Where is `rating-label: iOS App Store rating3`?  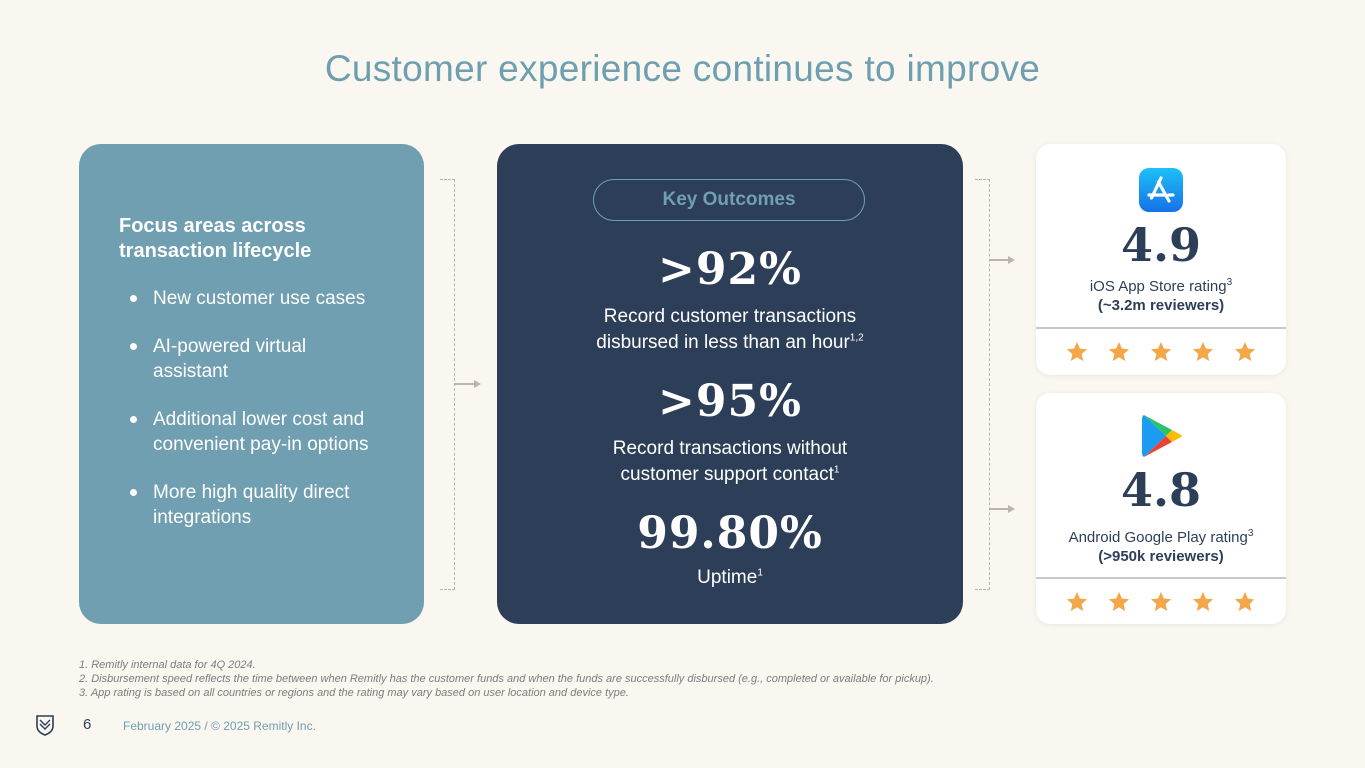 rating-label: iOS App Store rating3 is located at coordinates (1161, 286).